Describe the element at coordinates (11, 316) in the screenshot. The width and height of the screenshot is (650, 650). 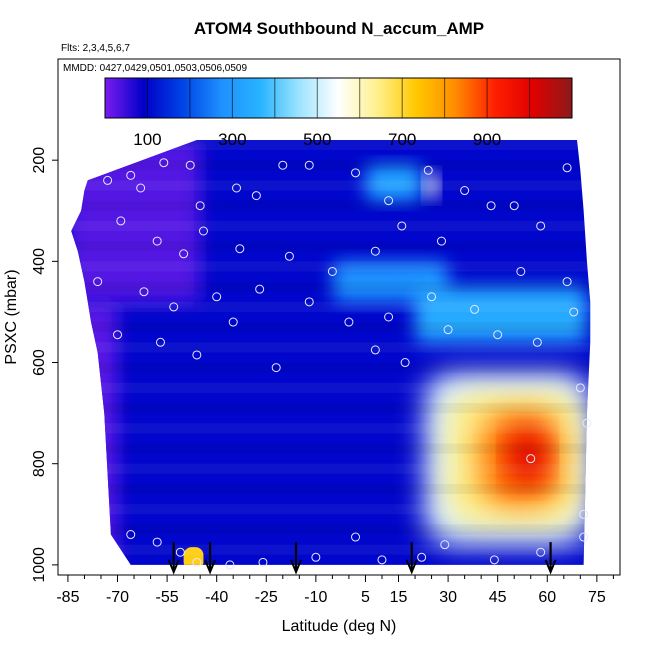
I see `y-axis-label: PSXC (mbar)` at that location.